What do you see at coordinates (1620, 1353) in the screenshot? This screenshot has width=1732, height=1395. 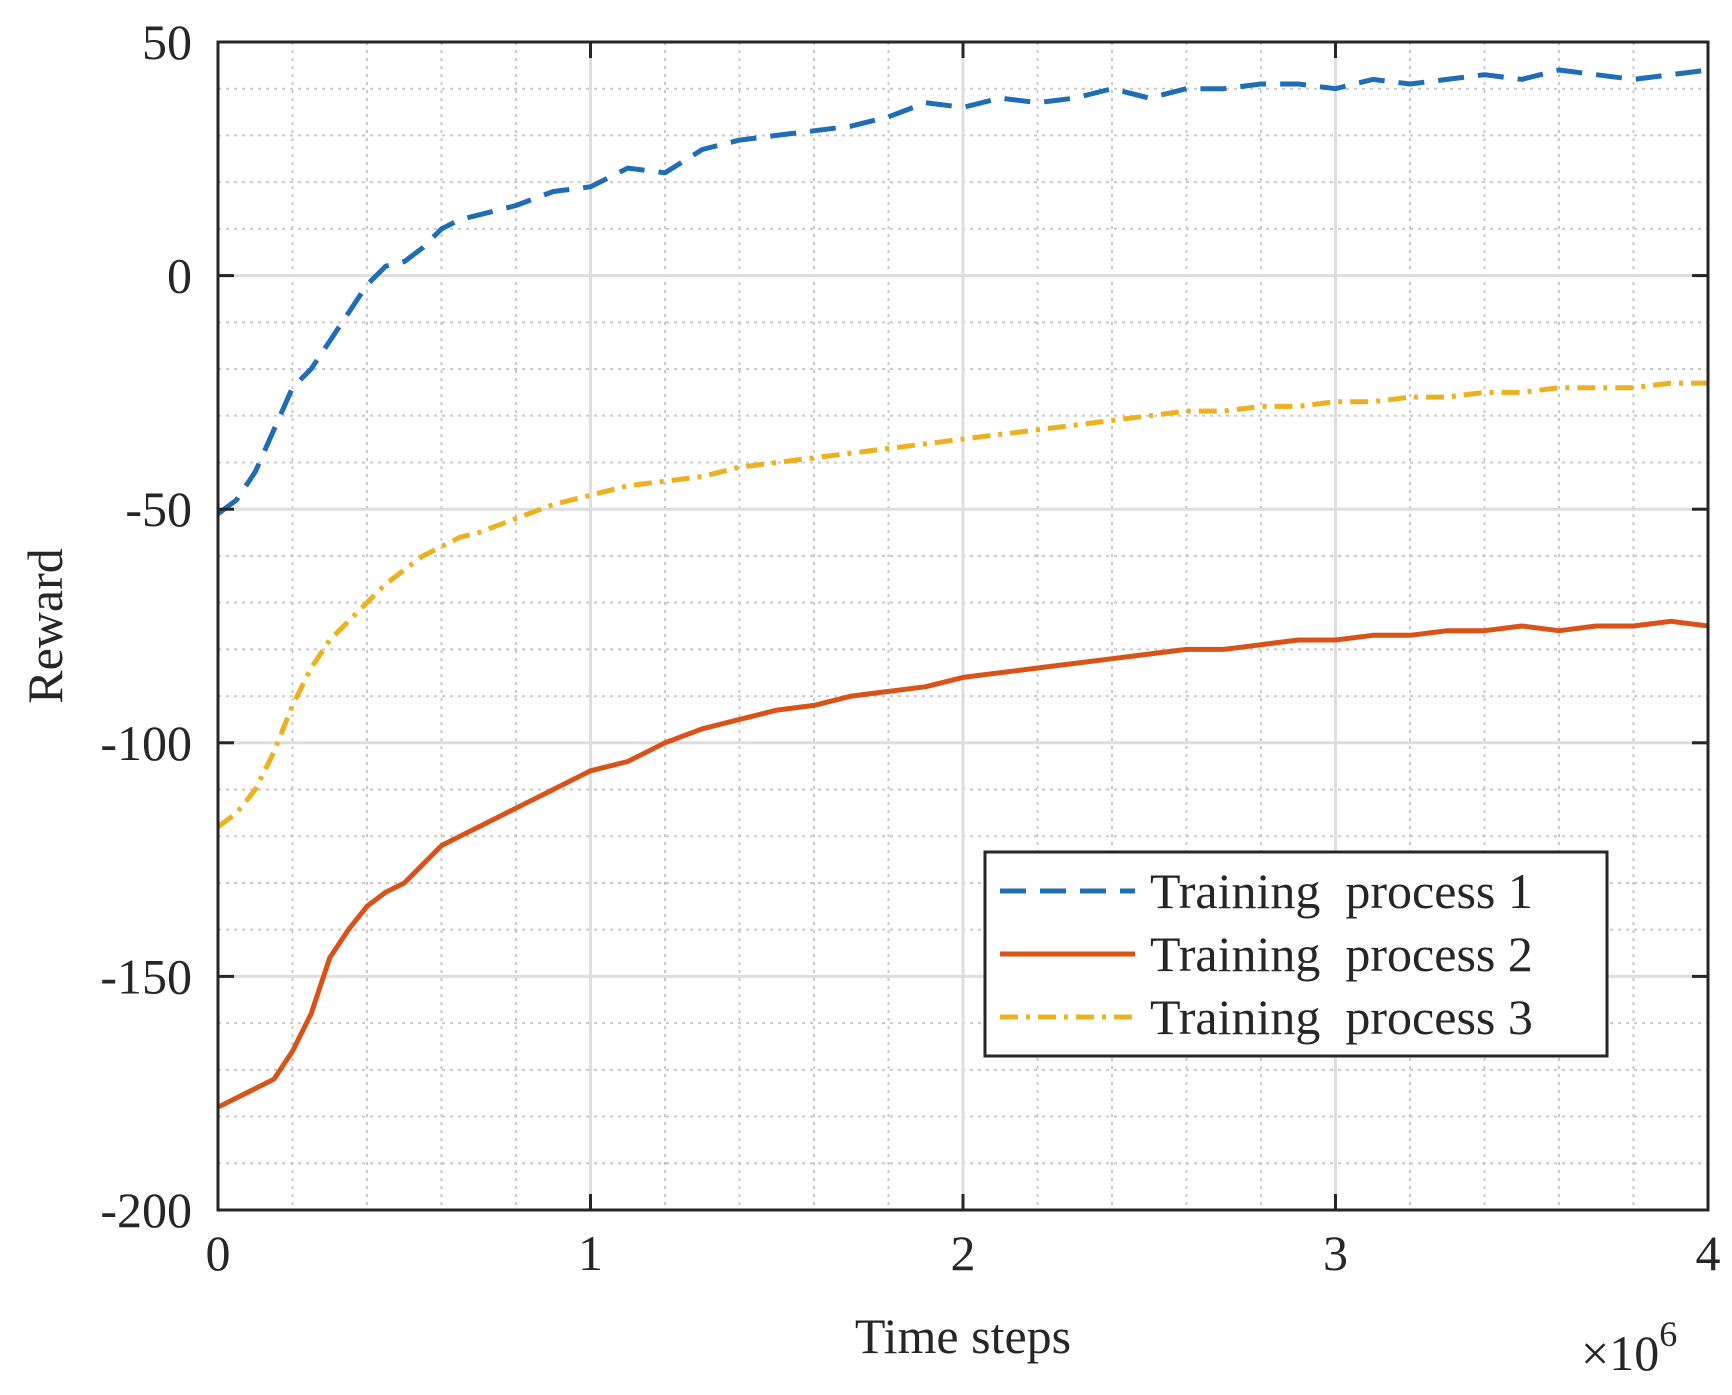 I see `x-exponent-base: ×10` at bounding box center [1620, 1353].